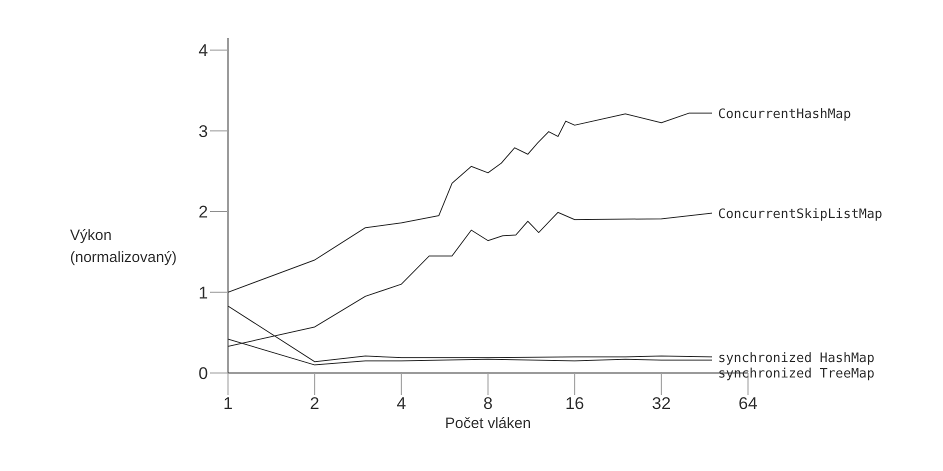  I want to click on y-tick-label: 2, so click(203, 212).